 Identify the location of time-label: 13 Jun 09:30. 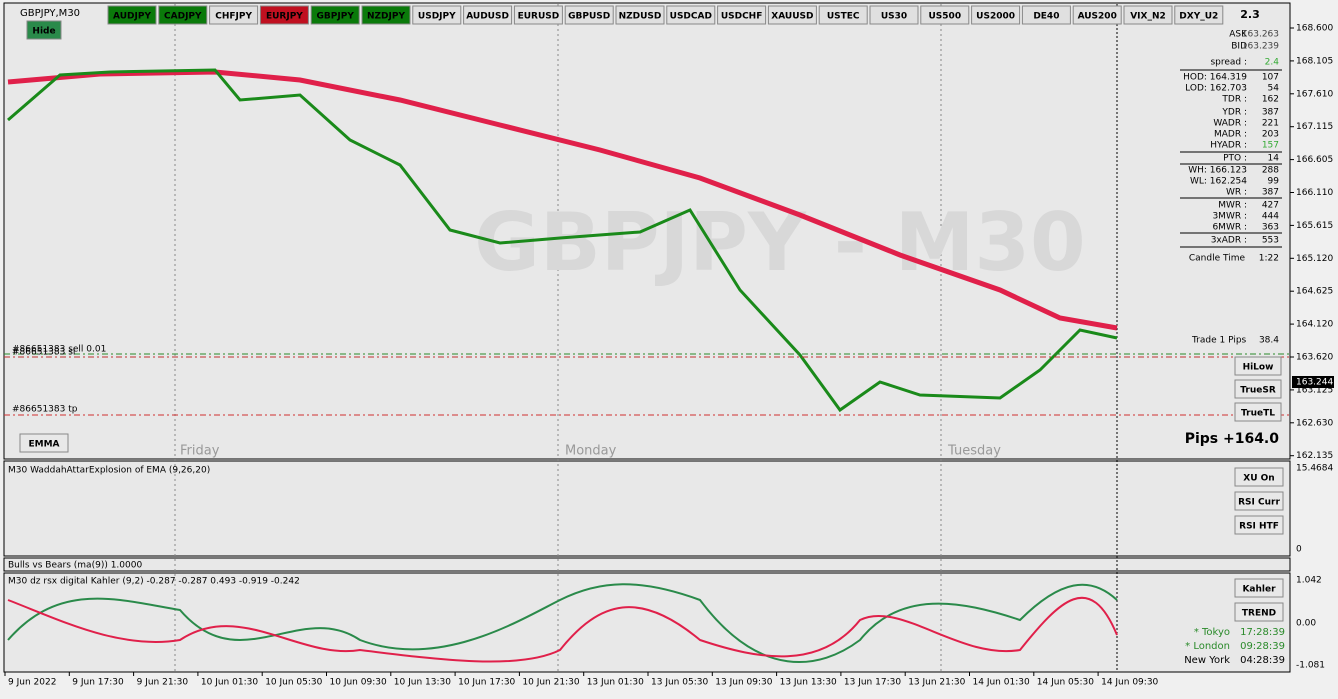
(743, 683).